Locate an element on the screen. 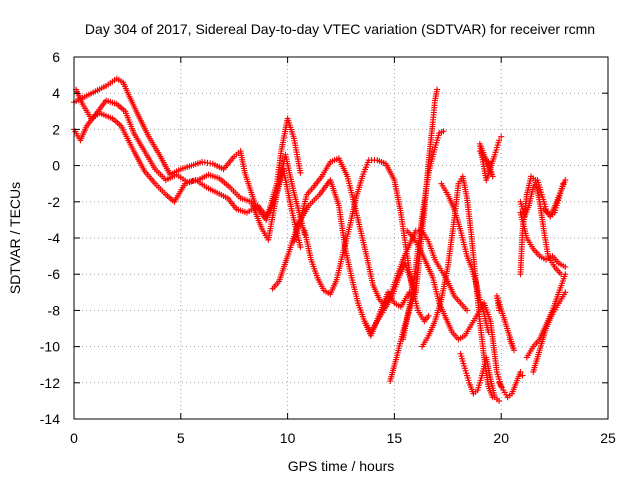 This screenshot has width=640, height=480. x-axis-label: GPS time / hours is located at coordinates (341, 466).